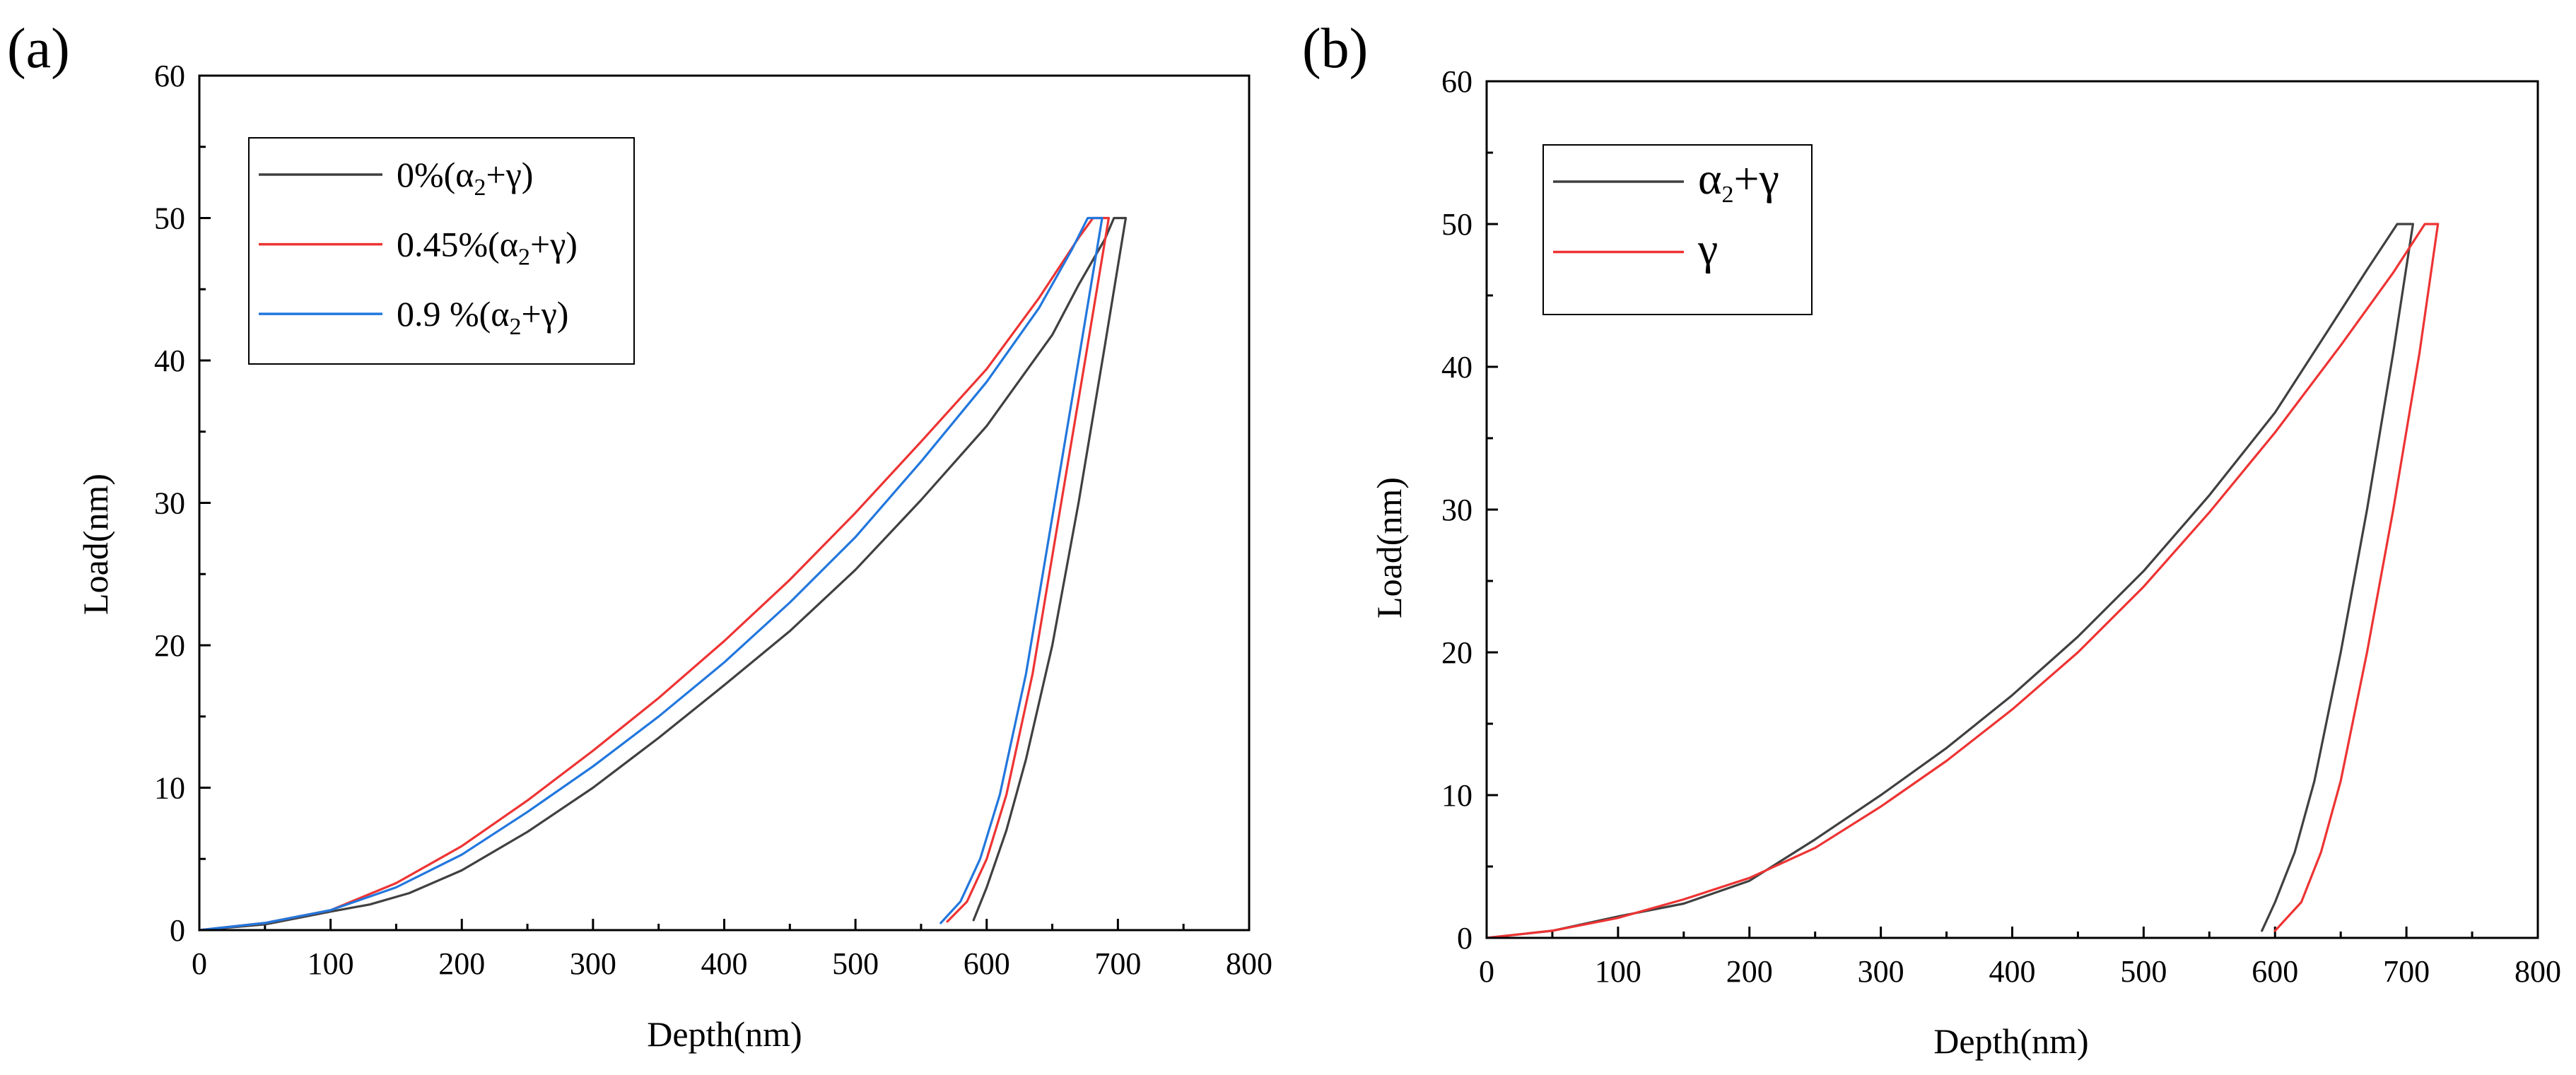  I want to click on panel-a-legend: 0%(α2+γ)0.45%(α2+γ)0.9 %(α2+γ), so click(441, 251).